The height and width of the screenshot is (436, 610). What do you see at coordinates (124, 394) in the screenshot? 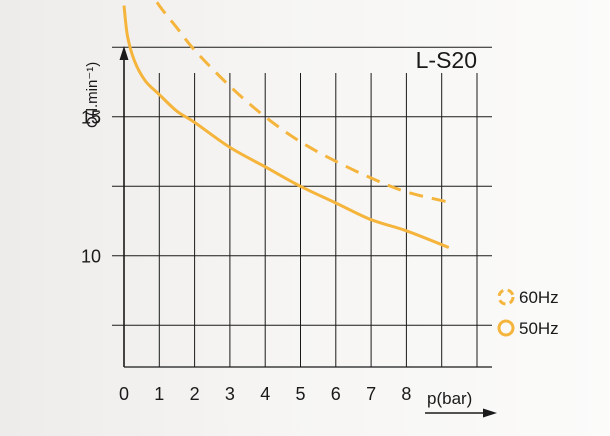
I see `x-tick-label: 0` at bounding box center [124, 394].